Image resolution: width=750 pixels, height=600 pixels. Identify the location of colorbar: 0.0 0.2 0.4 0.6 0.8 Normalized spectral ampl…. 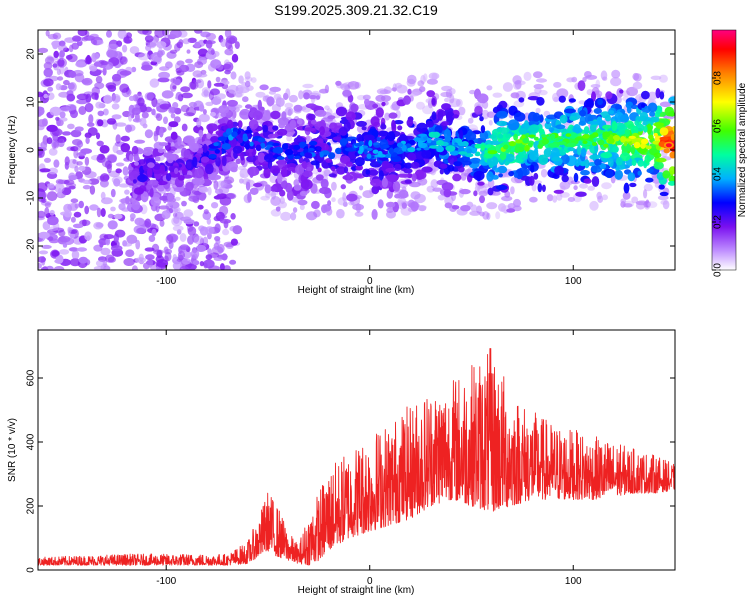
(729, 153).